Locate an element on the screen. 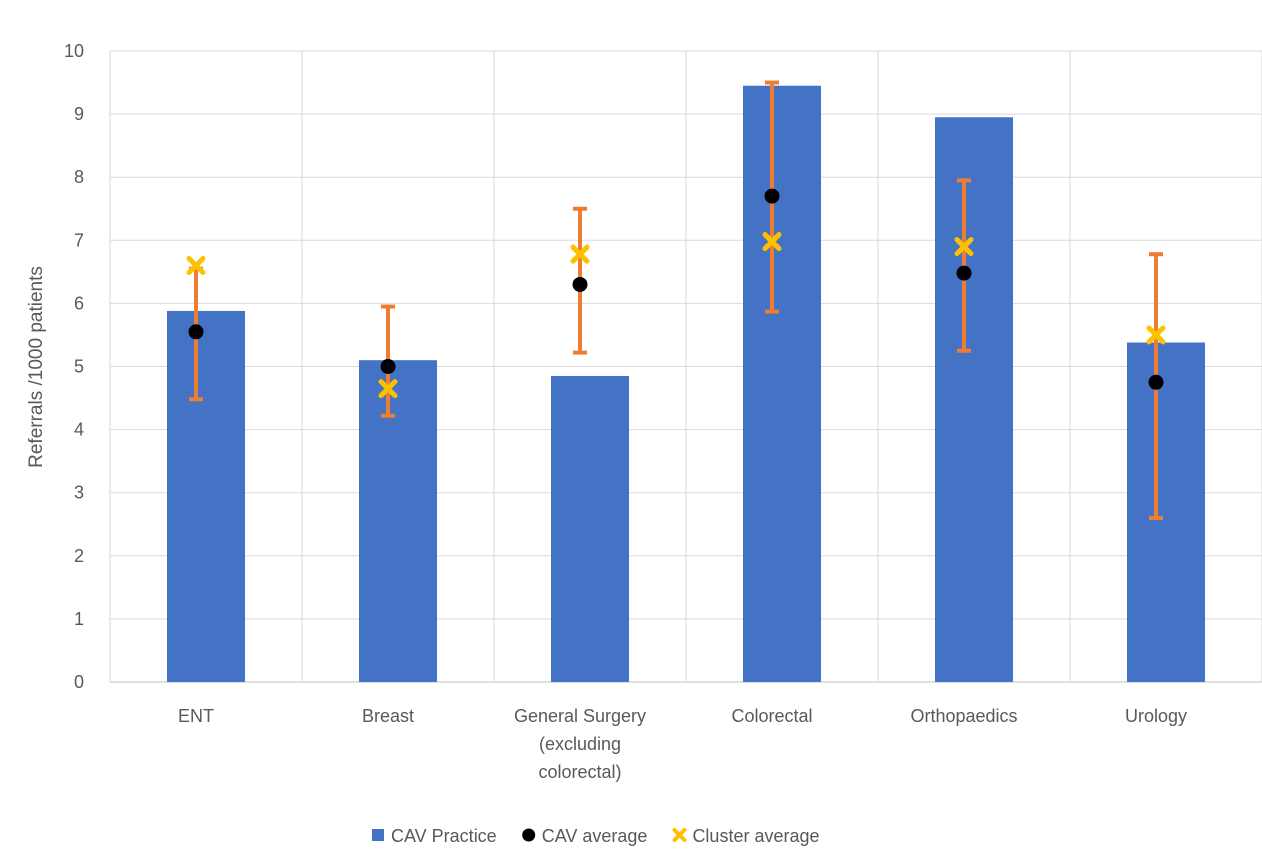  y-axis-ticks: 0 1 2 3 4 5 6 7 8 9 10 is located at coordinates (74, 366).